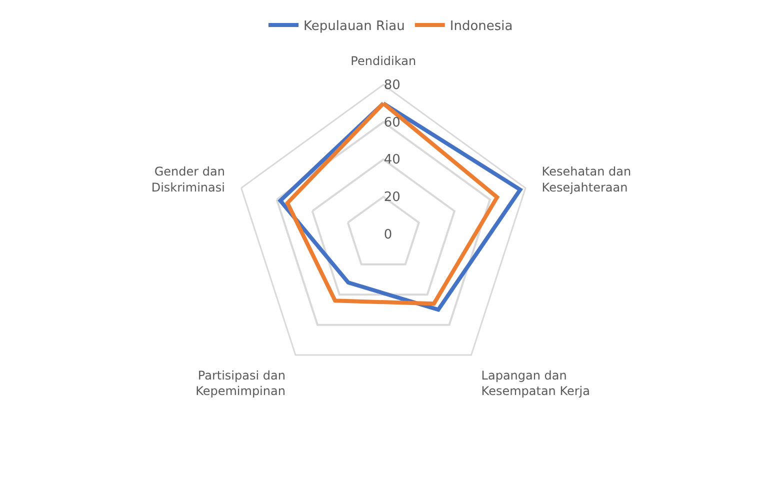 This screenshot has width=782, height=487. Describe the element at coordinates (392, 85) in the screenshot. I see `y-tick-label: 80` at that location.